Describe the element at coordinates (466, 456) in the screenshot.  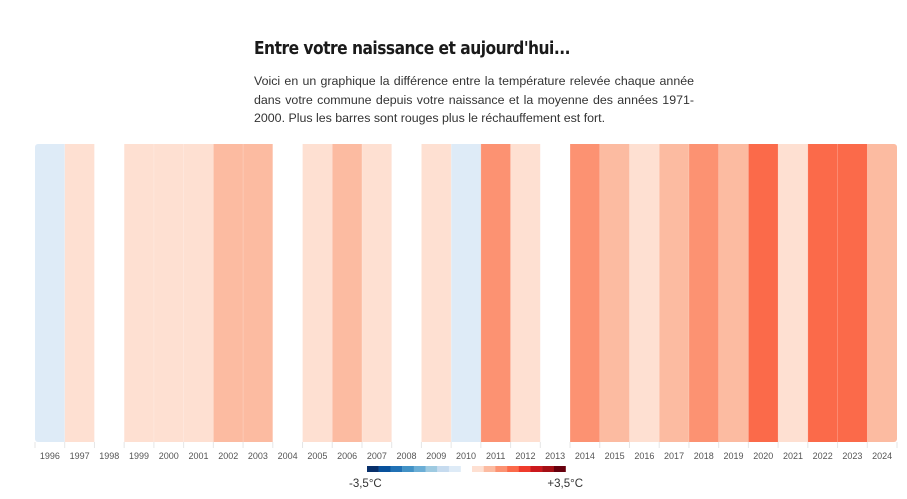
I see `x-tick-label: 2010` at that location.